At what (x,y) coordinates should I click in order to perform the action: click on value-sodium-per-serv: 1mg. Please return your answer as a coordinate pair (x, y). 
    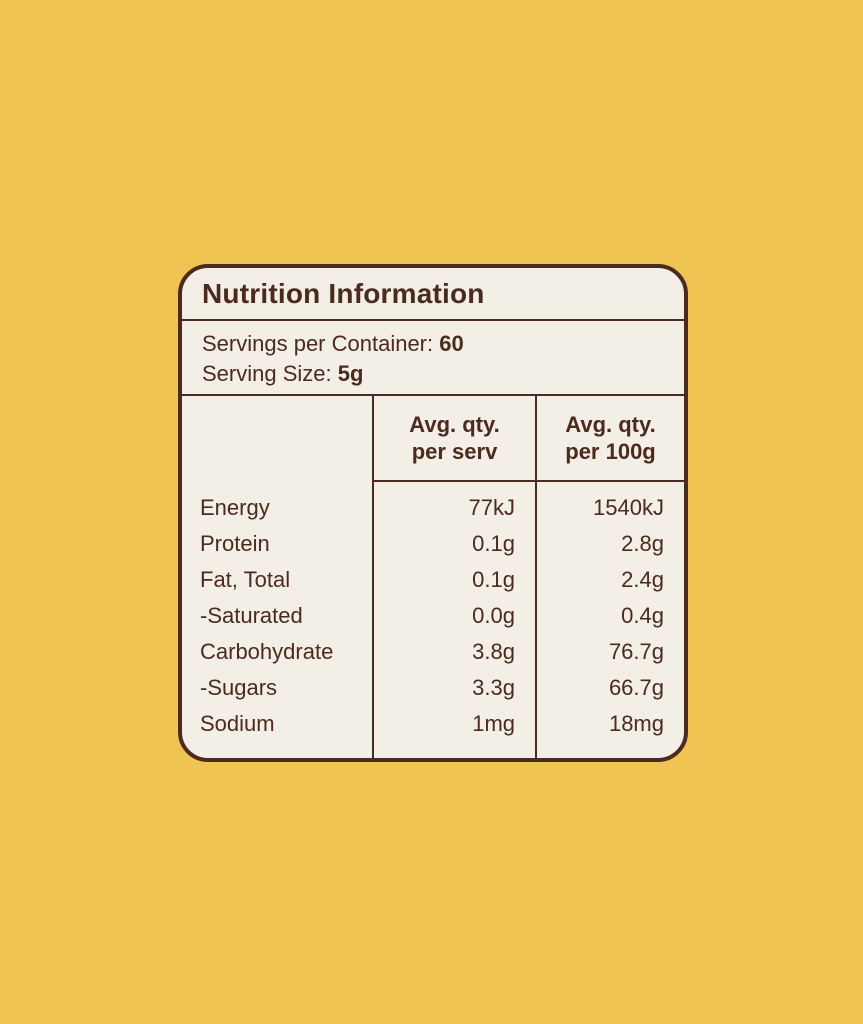
    Looking at the image, I should click on (493, 723).